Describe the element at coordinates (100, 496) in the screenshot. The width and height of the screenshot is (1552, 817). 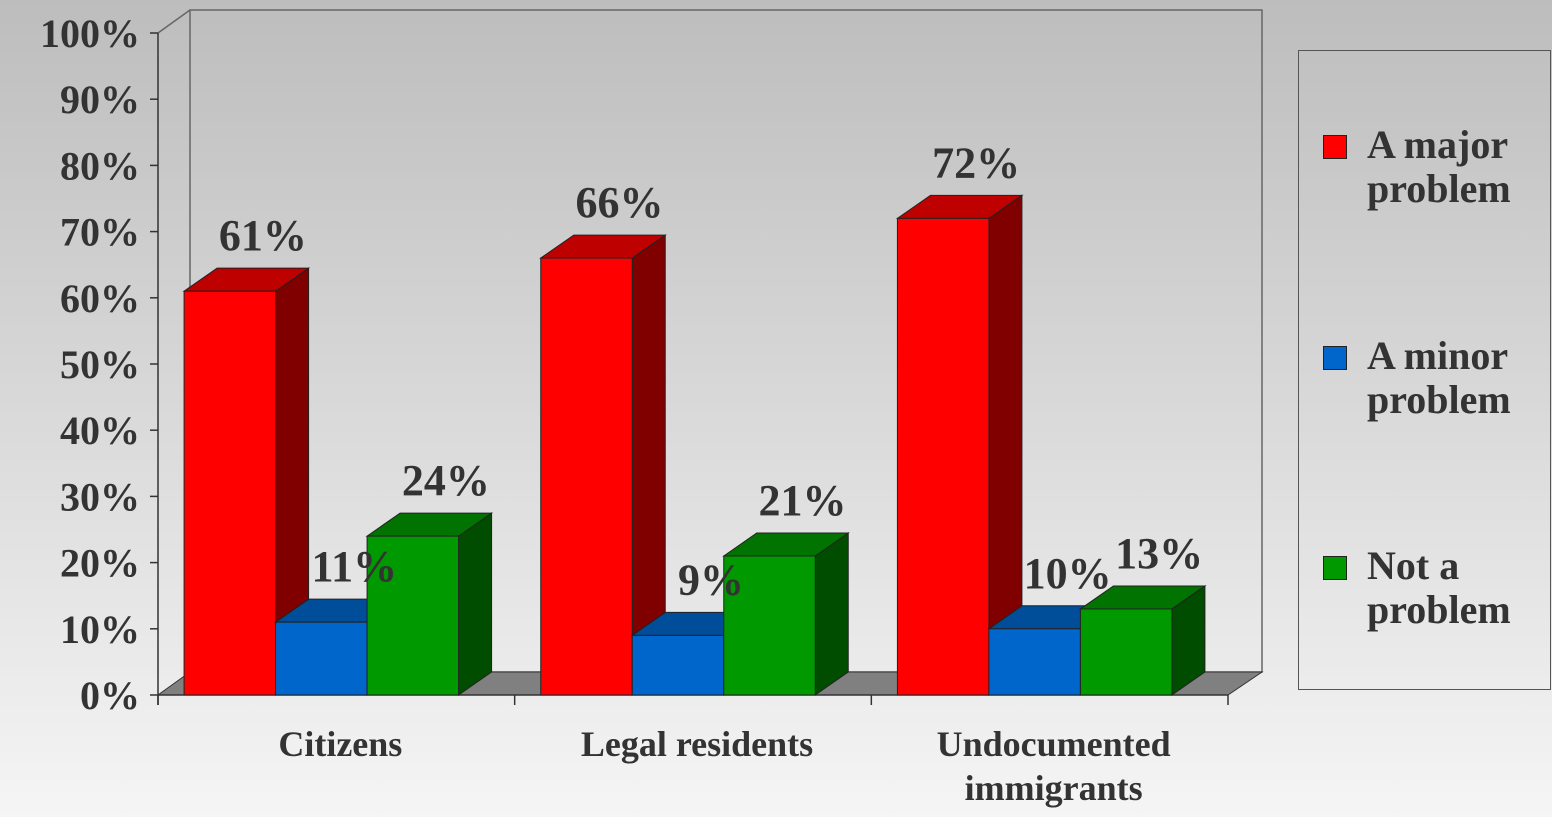
I see `y-tick-label: 30%` at that location.